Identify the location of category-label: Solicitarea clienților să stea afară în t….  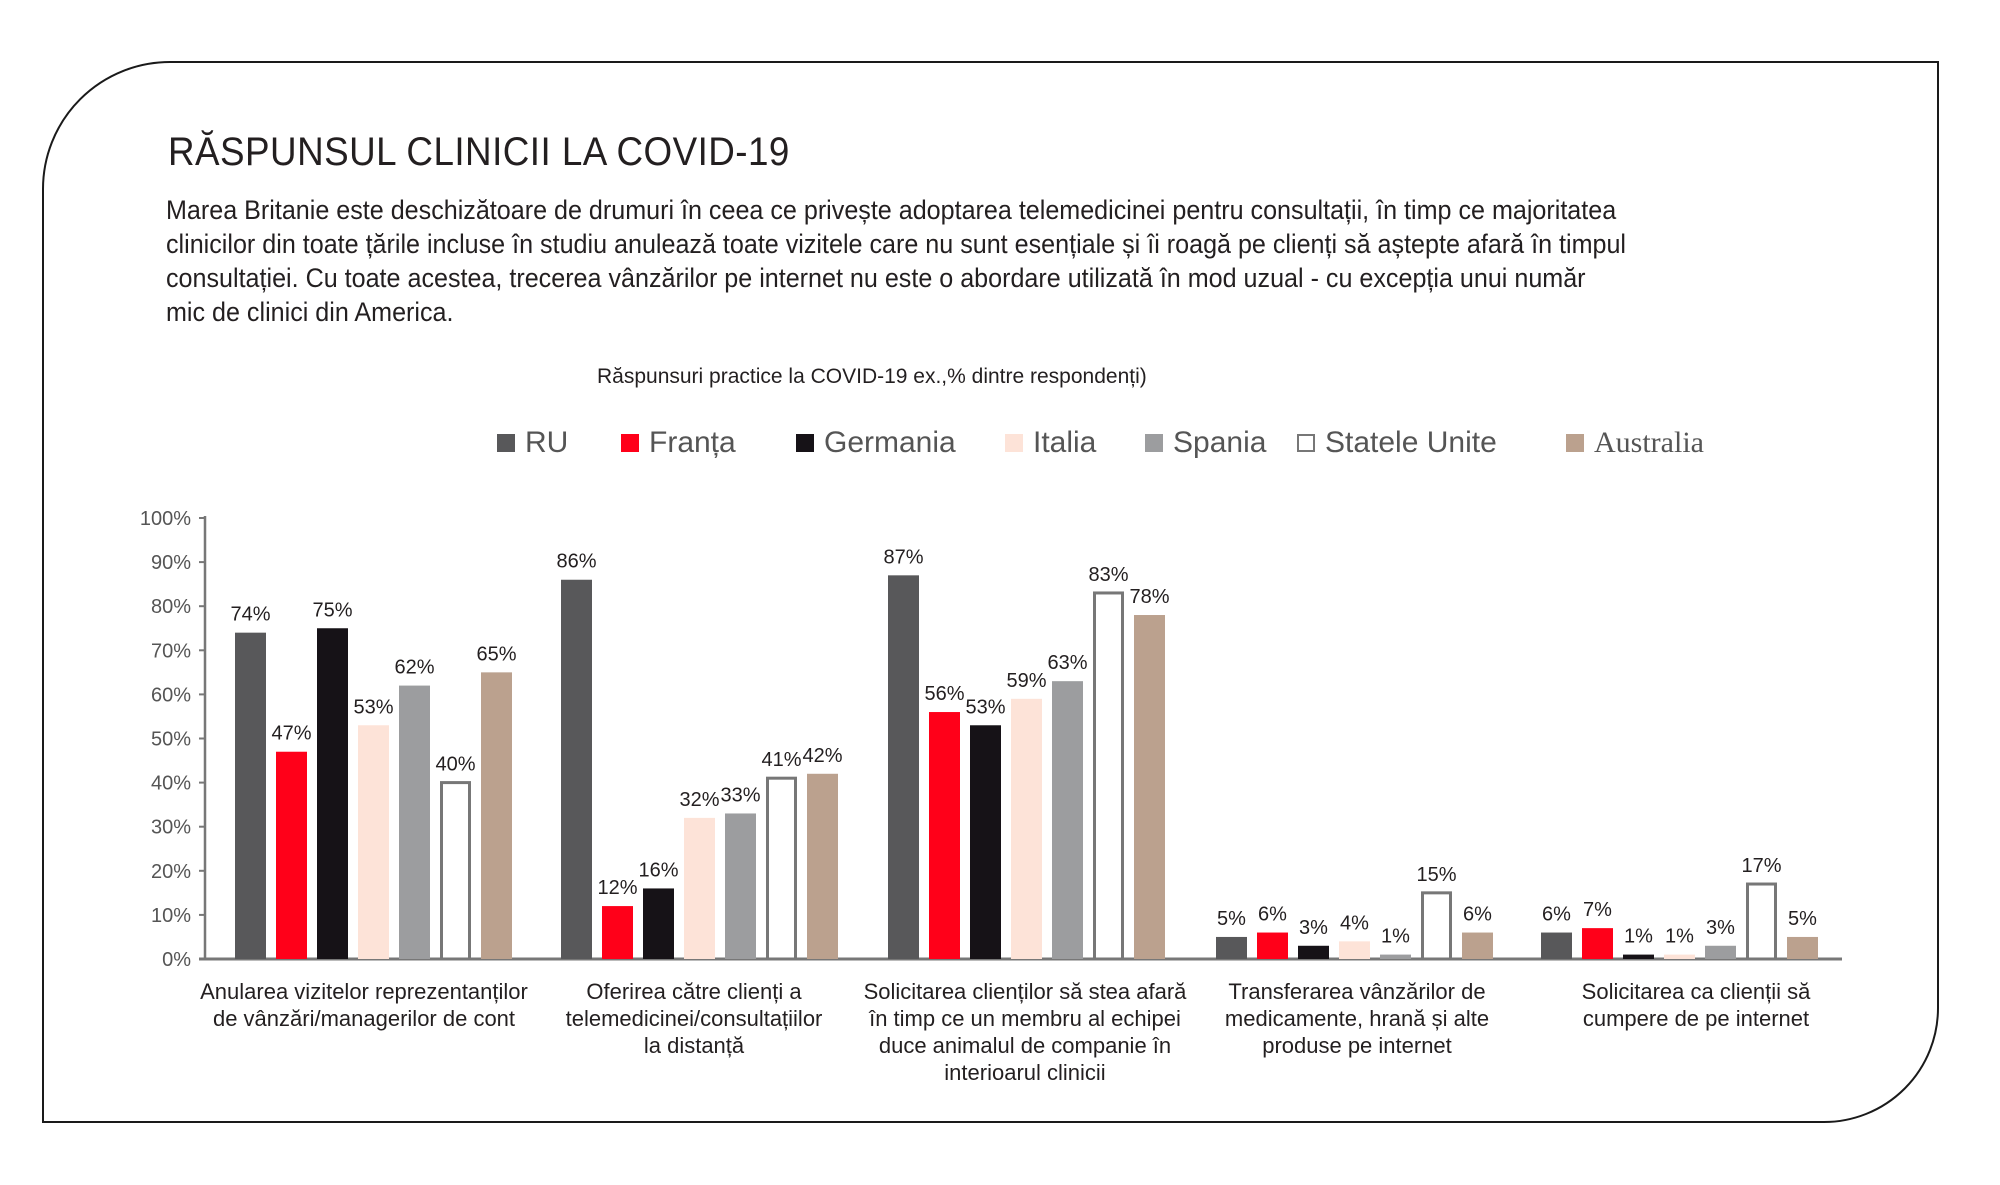
(1025, 1032).